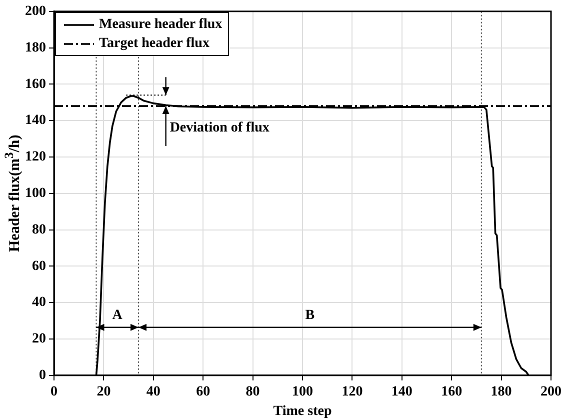  I want to click on annotation: Deviation of flux, so click(220, 128).